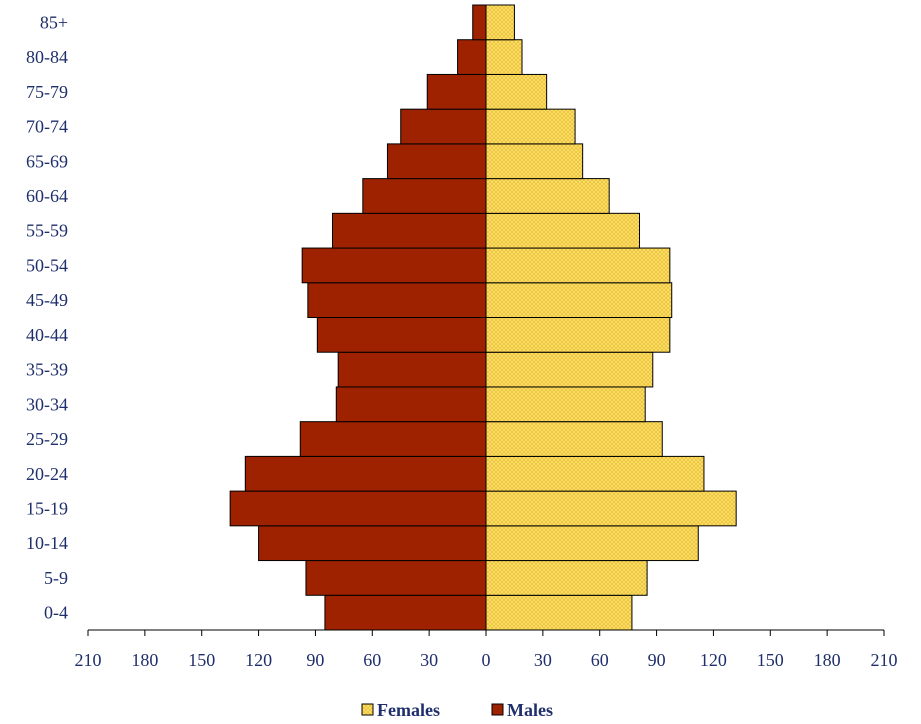 The width and height of the screenshot is (921, 724). Describe the element at coordinates (497, 709) in the screenshot. I see `legend-swatch-males` at that location.